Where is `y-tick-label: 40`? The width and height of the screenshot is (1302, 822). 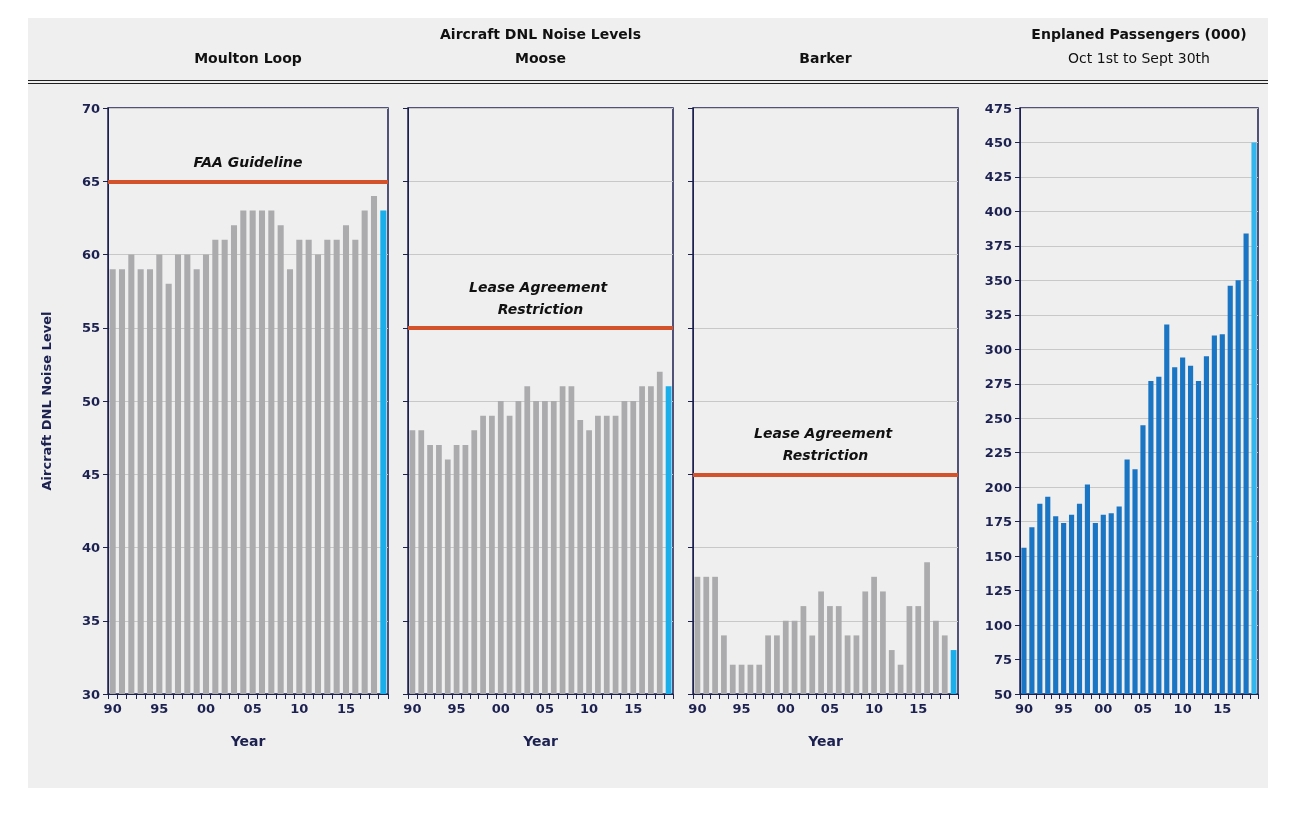 y-tick-label: 40 is located at coordinates (90, 547).